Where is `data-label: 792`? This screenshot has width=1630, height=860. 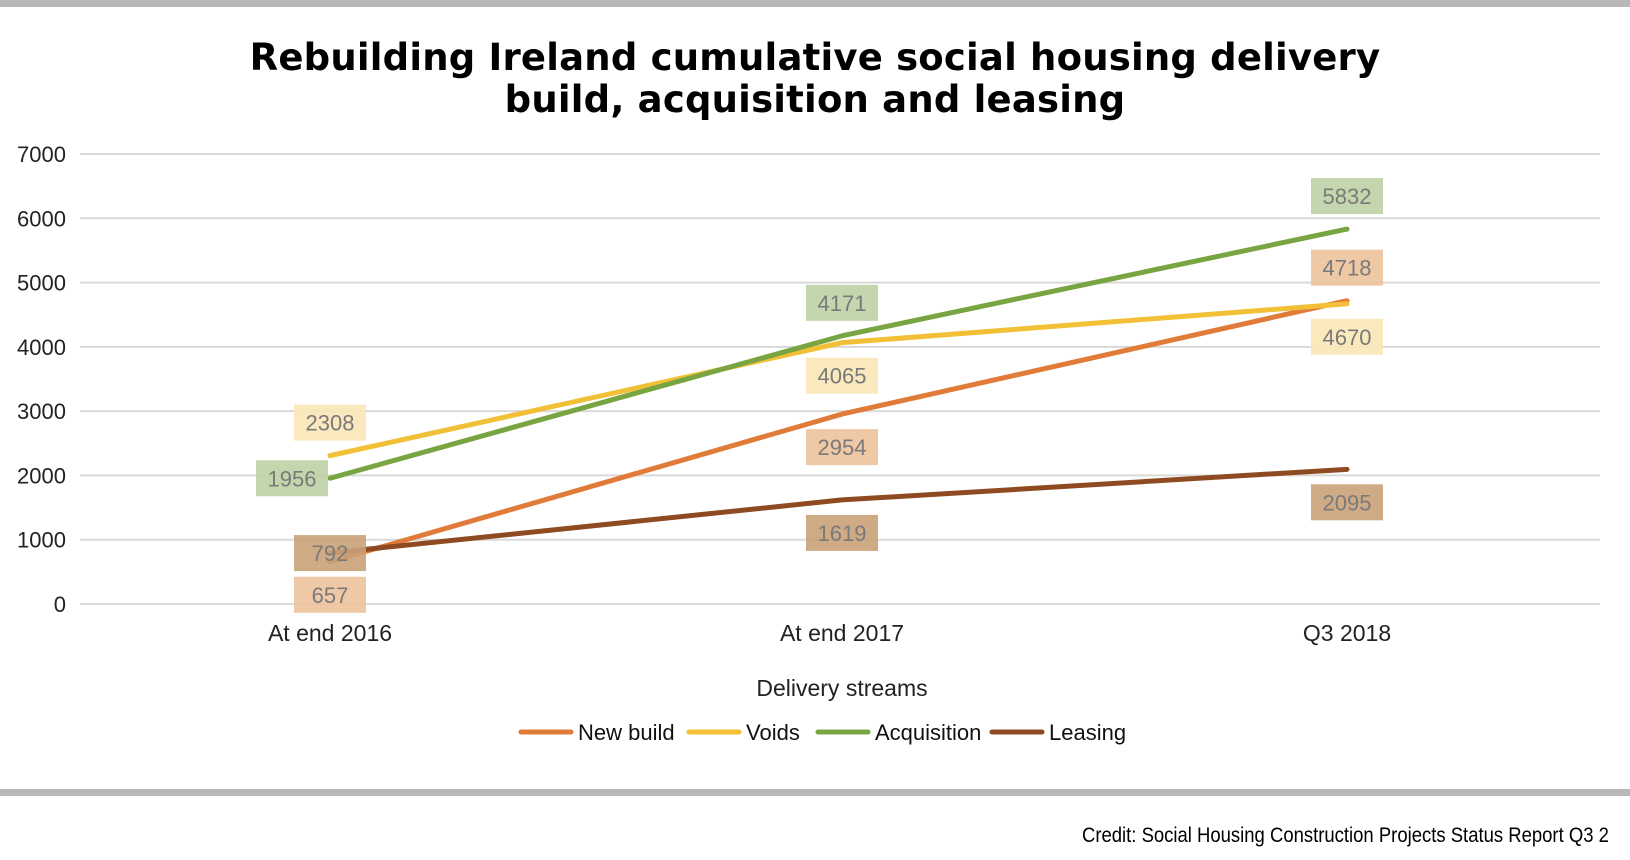 data-label: 792 is located at coordinates (330, 553).